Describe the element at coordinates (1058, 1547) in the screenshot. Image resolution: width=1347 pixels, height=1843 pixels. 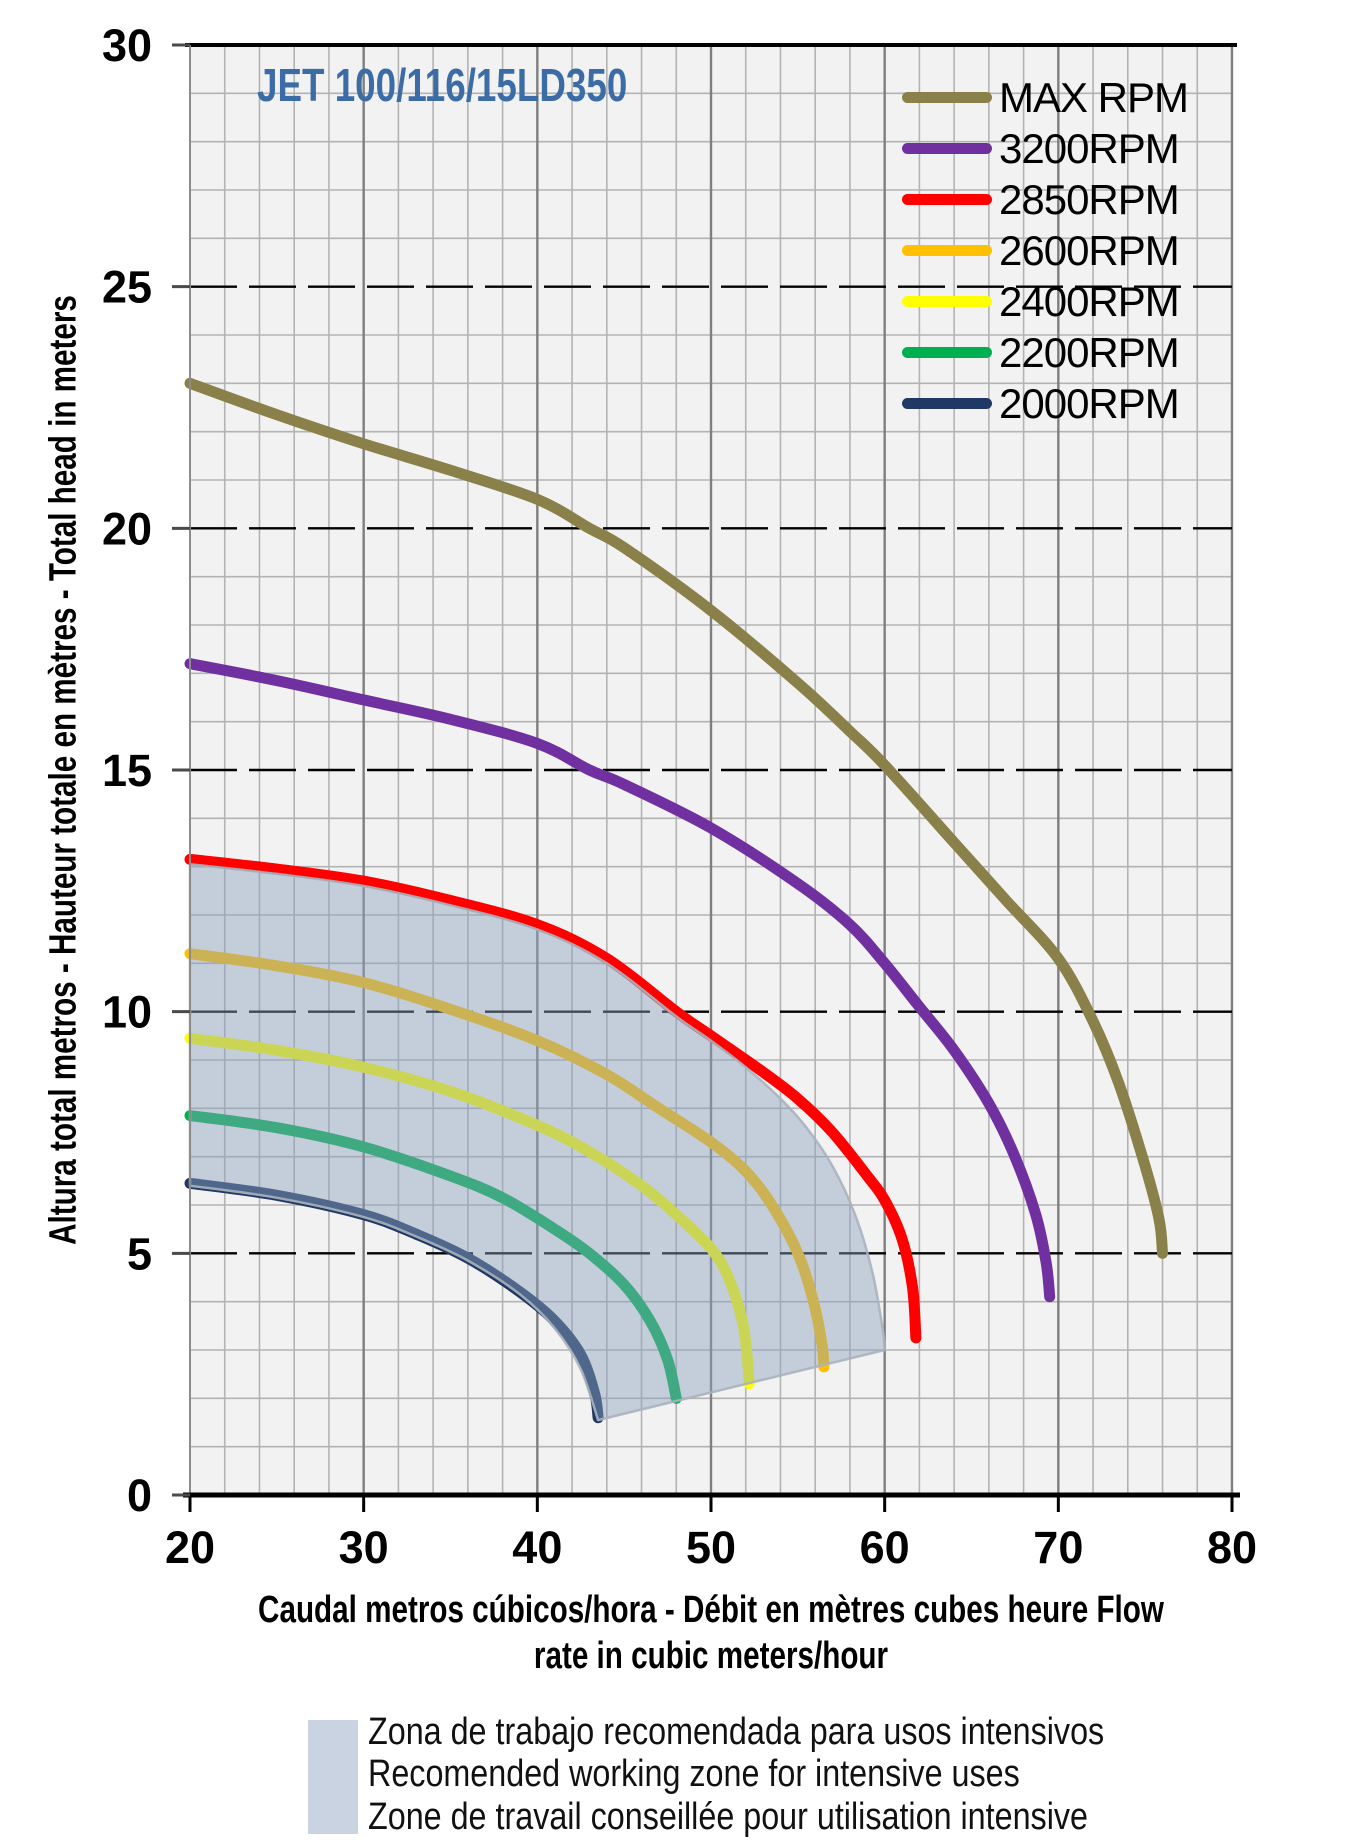
I see `x-tick-label: 70` at that location.